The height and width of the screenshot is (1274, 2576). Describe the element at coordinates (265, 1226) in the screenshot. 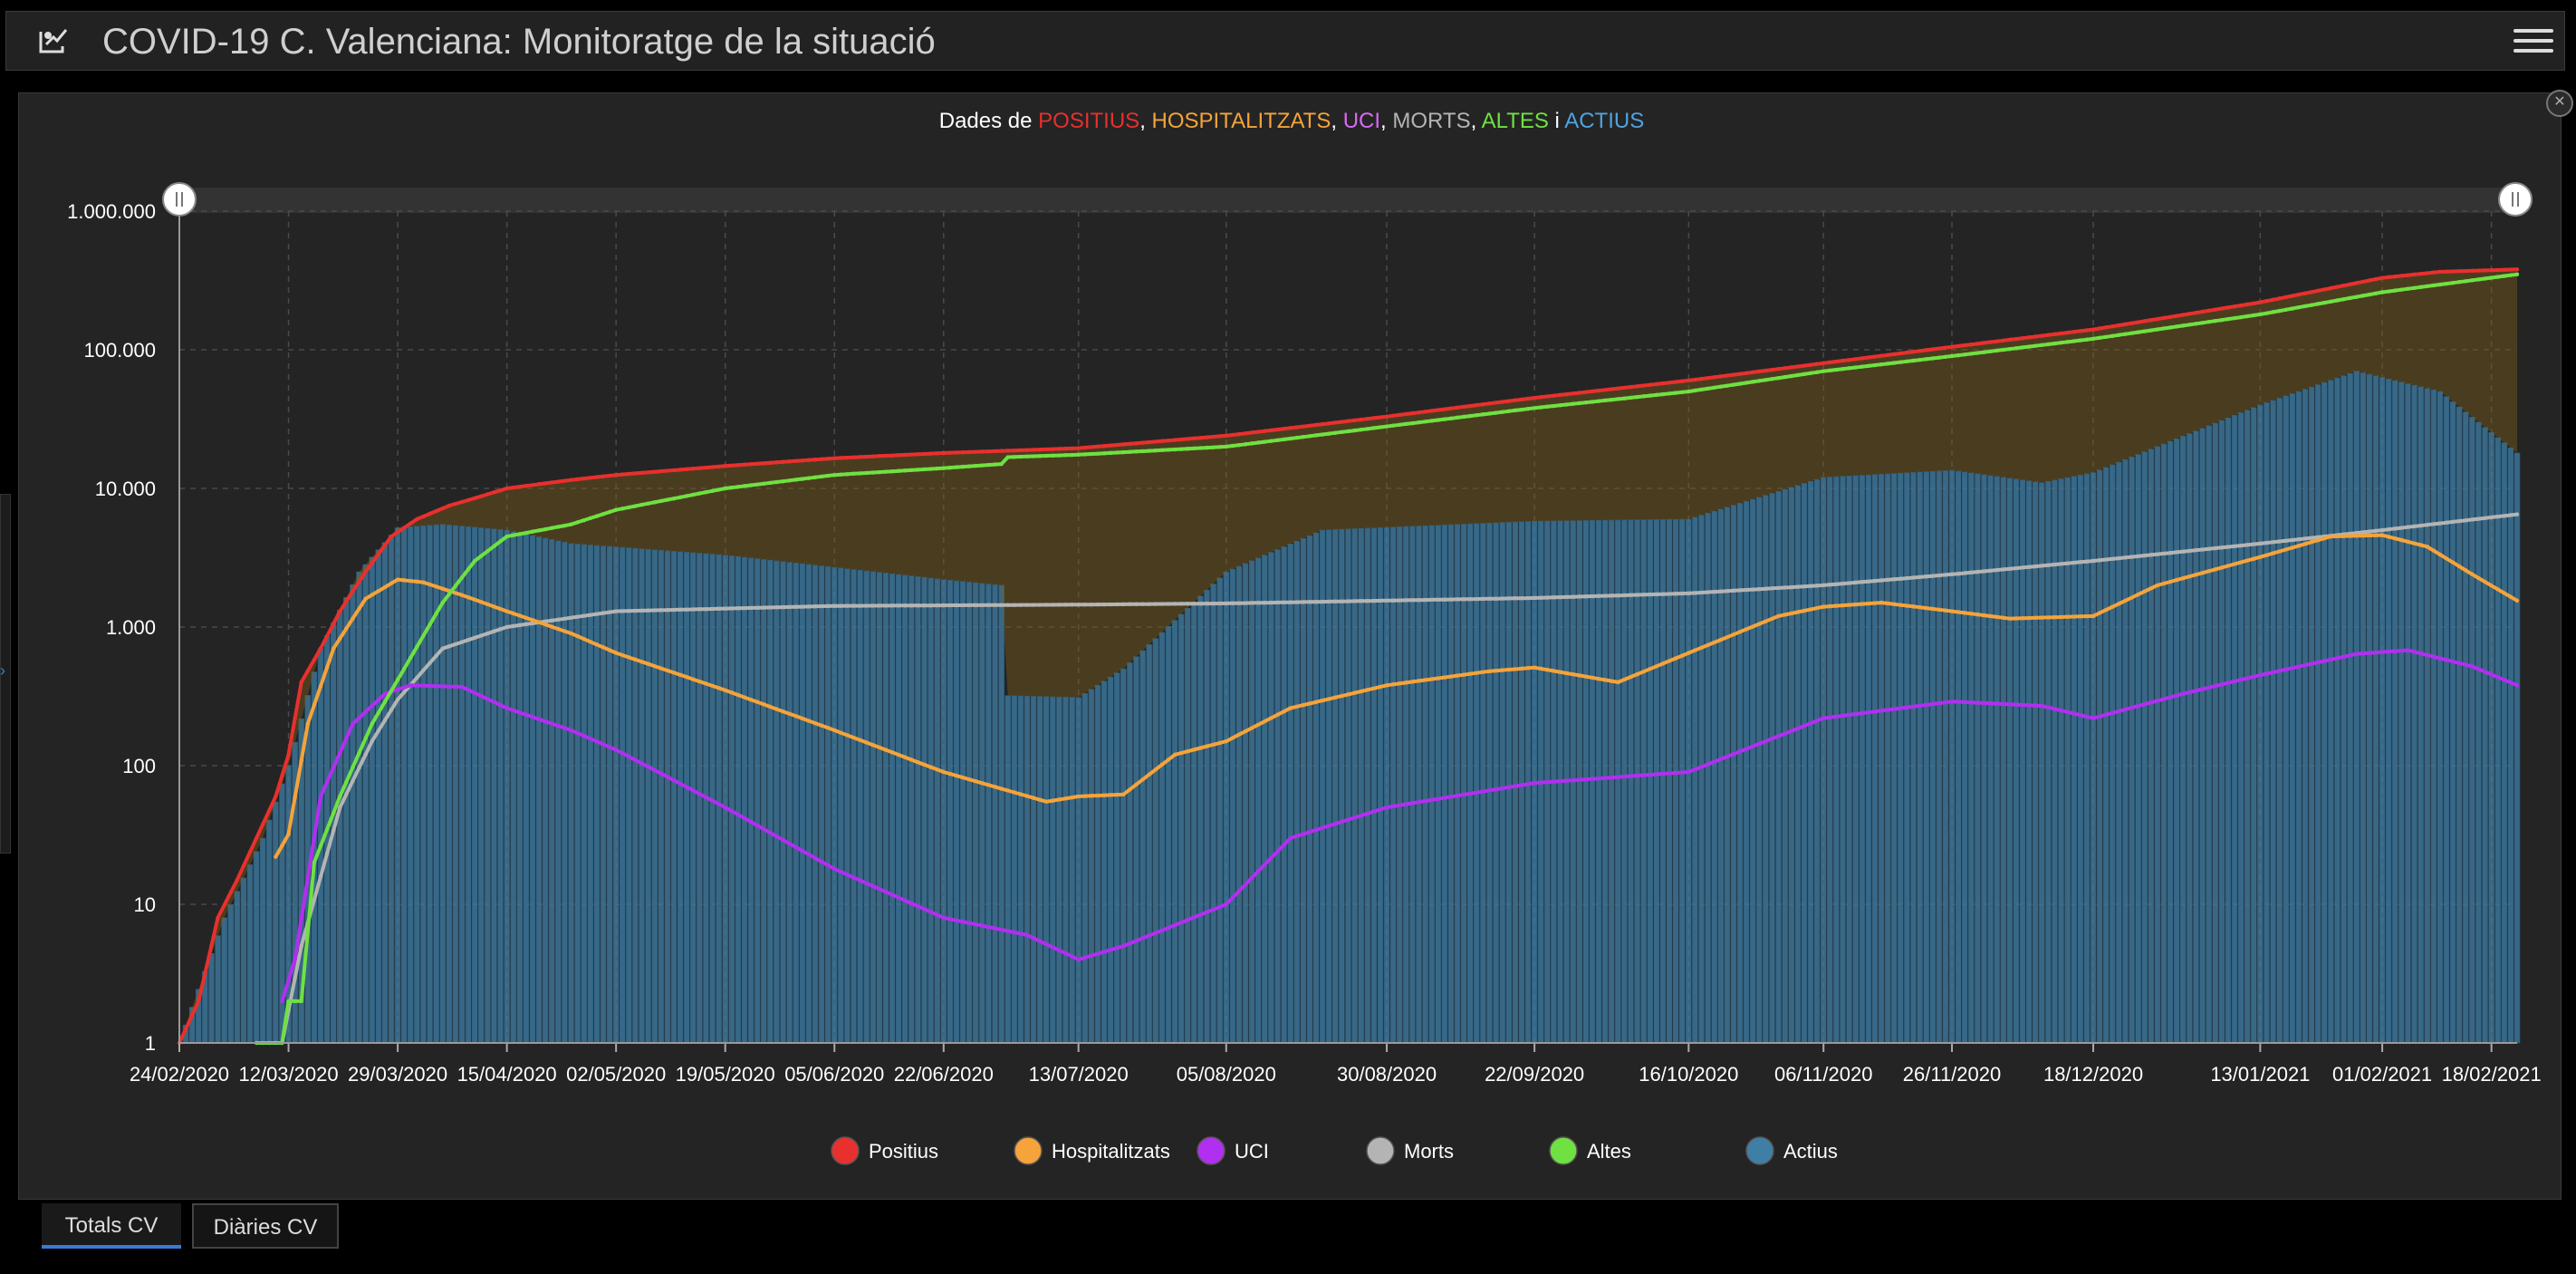

I see `tab-diaries-cv: Diàries CV` at that location.